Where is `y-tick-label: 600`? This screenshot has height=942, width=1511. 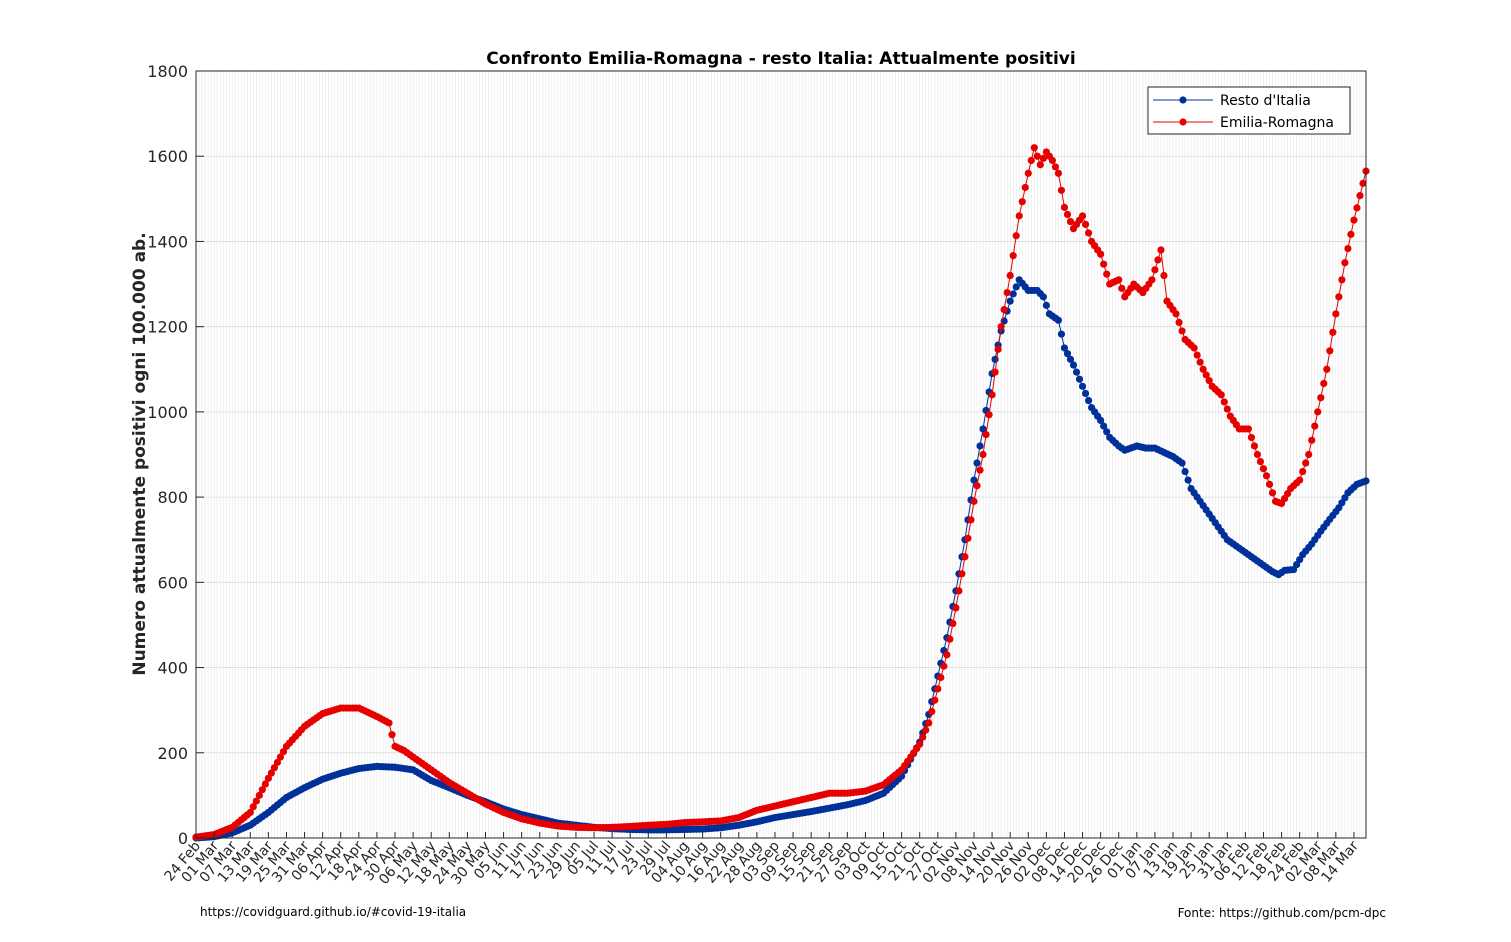 y-tick-label: 600 is located at coordinates (172, 582).